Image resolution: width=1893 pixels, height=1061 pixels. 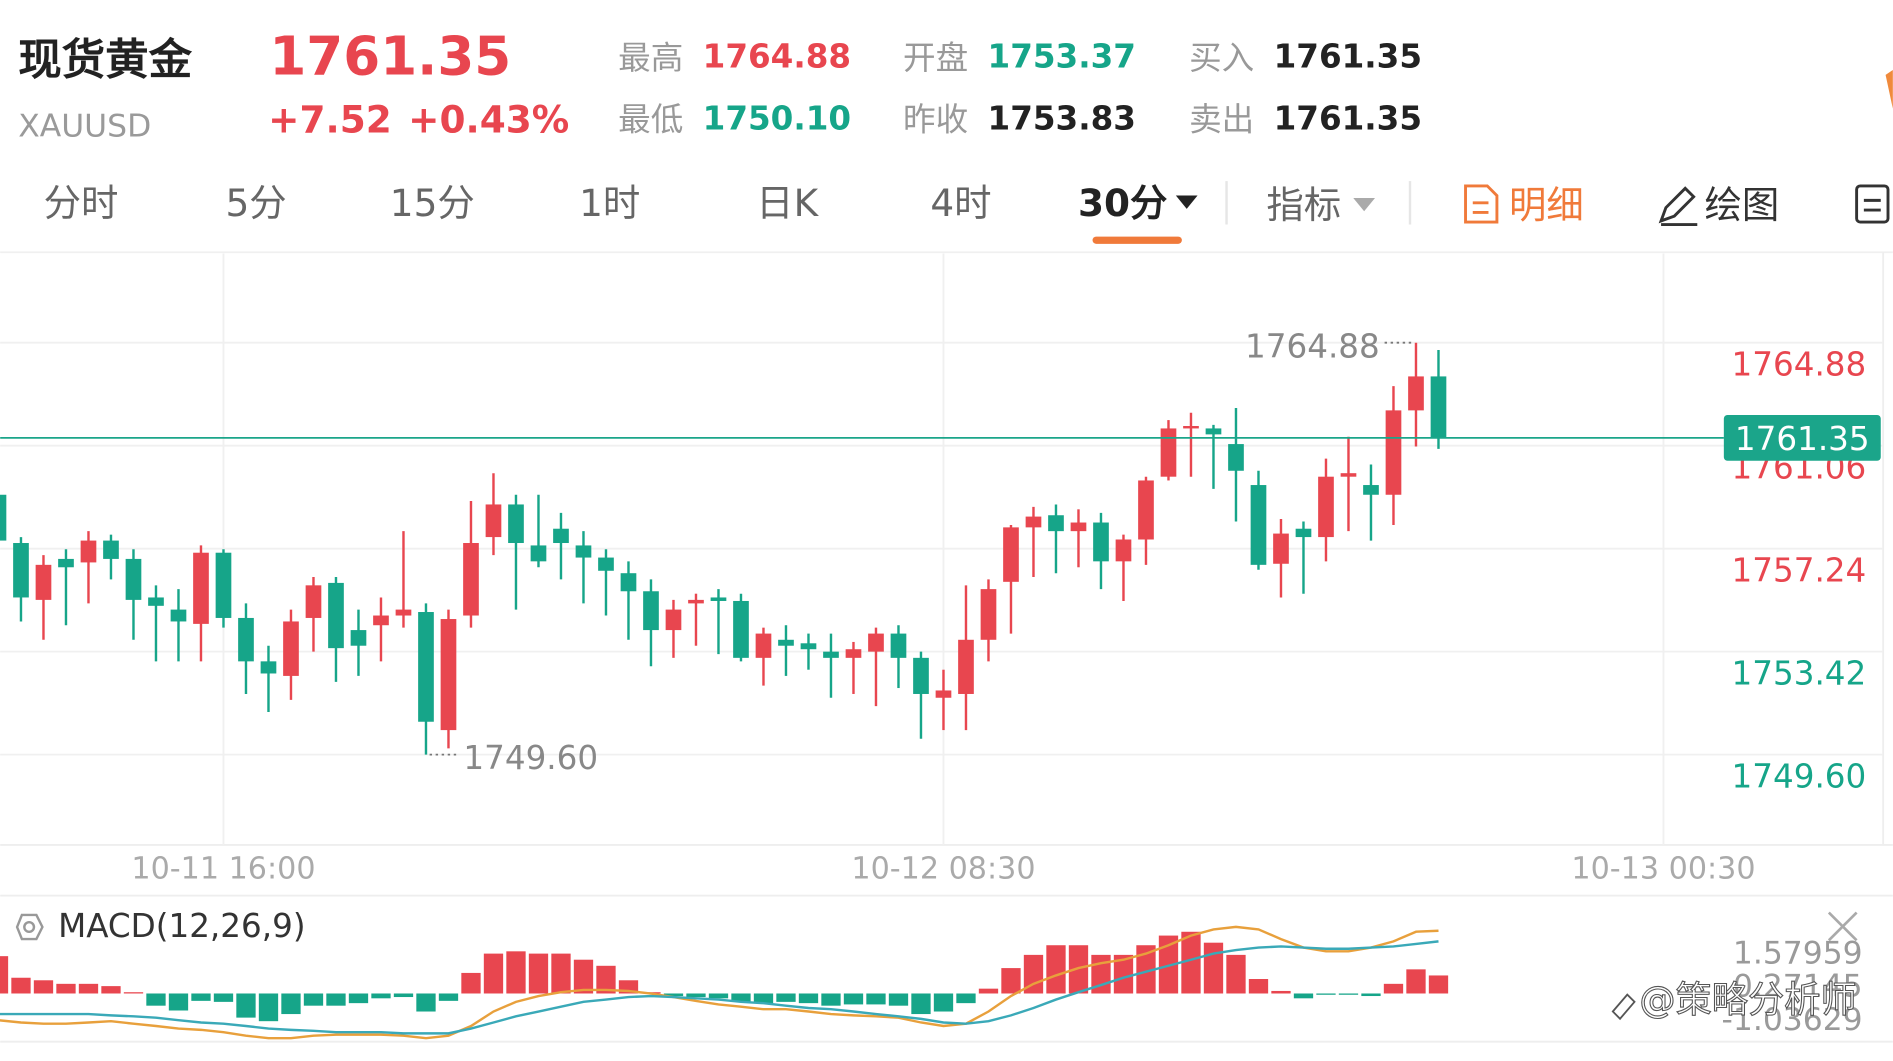 What do you see at coordinates (1799, 776) in the screenshot?
I see `y-tick-label: 1749.60` at bounding box center [1799, 776].